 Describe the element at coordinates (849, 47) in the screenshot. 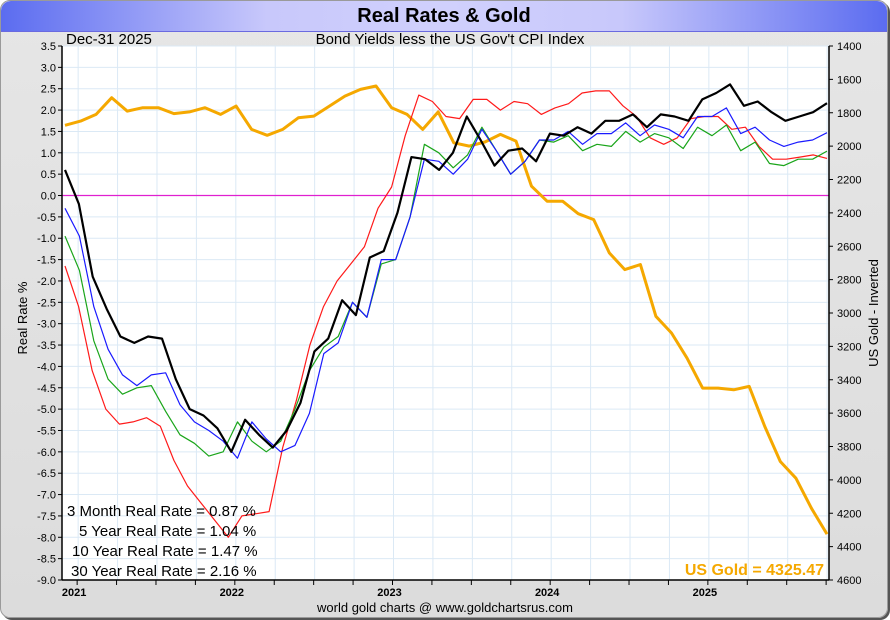

I see `y2-tick-label: 1400` at that location.